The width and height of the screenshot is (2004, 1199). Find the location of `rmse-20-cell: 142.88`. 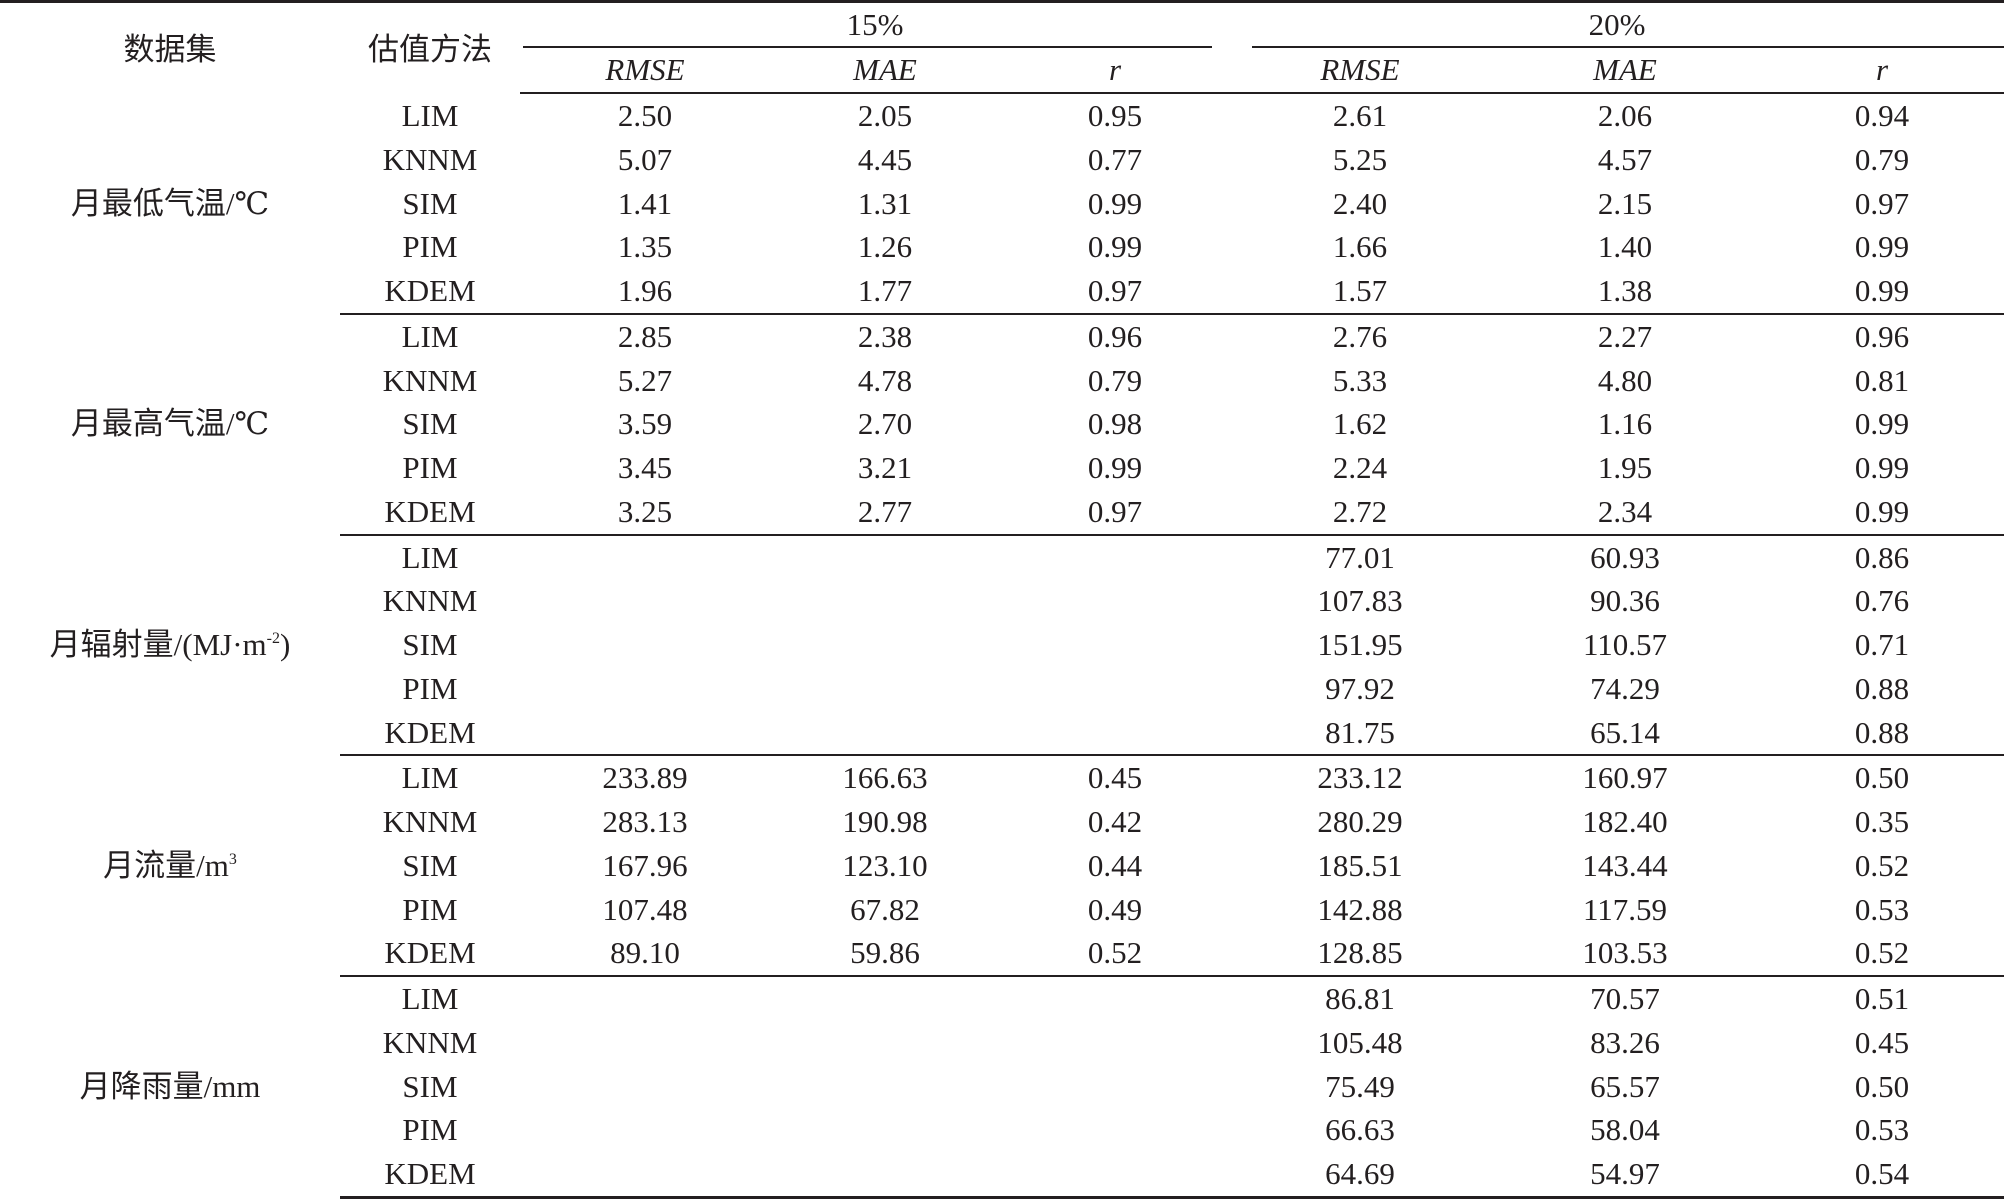

rmse-20-cell: 142.88 is located at coordinates (1360, 909).